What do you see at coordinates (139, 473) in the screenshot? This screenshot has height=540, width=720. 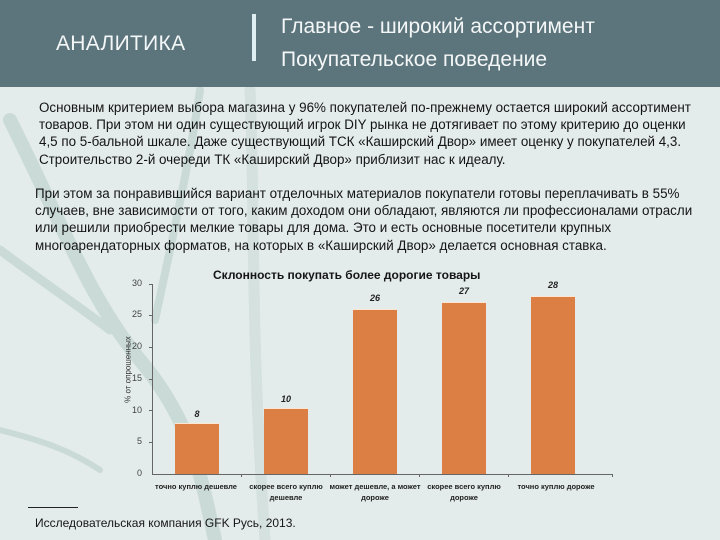 I see `y-tick-0: 0` at bounding box center [139, 473].